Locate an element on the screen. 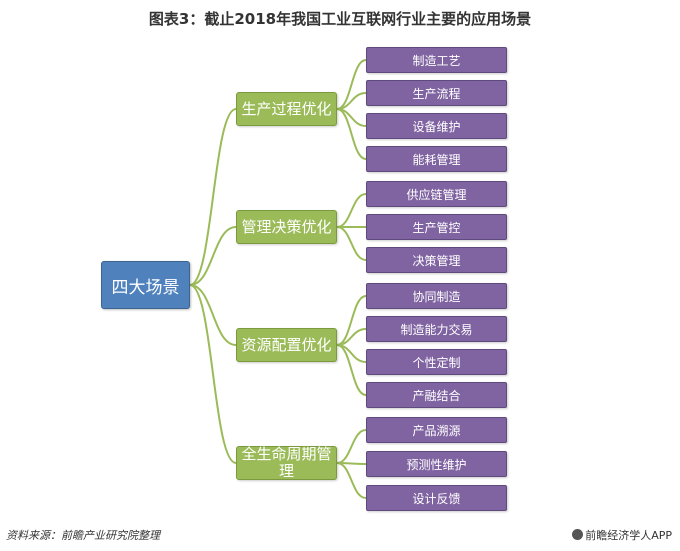  brand-text: 前瞻经济学人APP is located at coordinates (628, 535).